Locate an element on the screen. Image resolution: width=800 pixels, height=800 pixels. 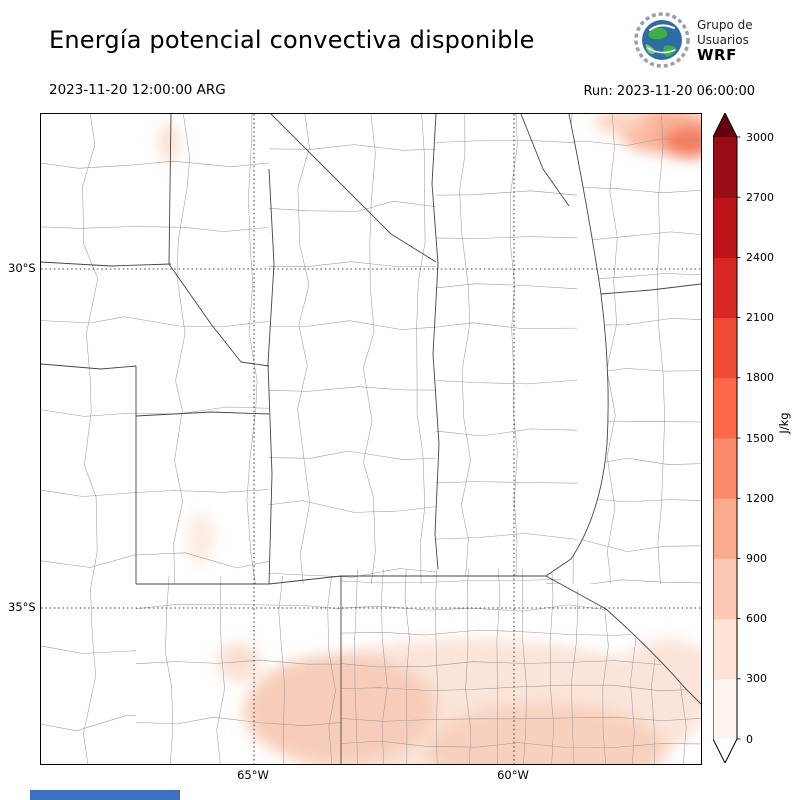
lat-label-35s: 35°S is located at coordinates (22, 607).